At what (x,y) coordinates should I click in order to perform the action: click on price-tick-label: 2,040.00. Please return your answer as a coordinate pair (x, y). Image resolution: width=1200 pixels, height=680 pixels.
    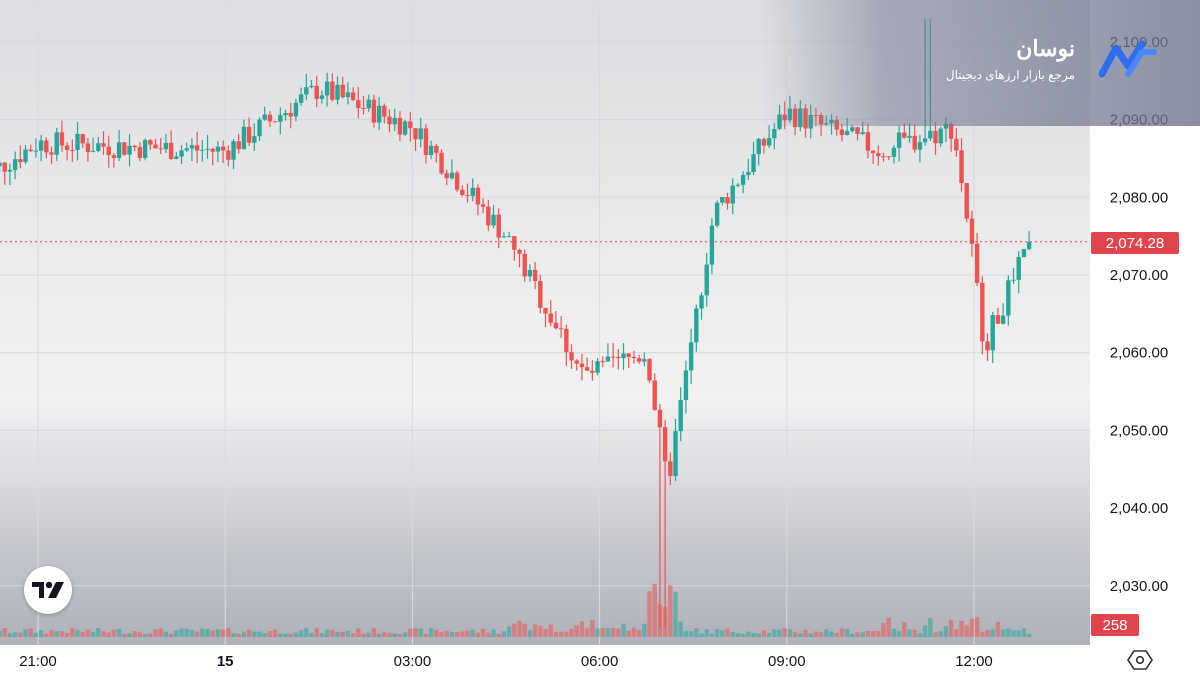
    Looking at the image, I should click on (1139, 508).